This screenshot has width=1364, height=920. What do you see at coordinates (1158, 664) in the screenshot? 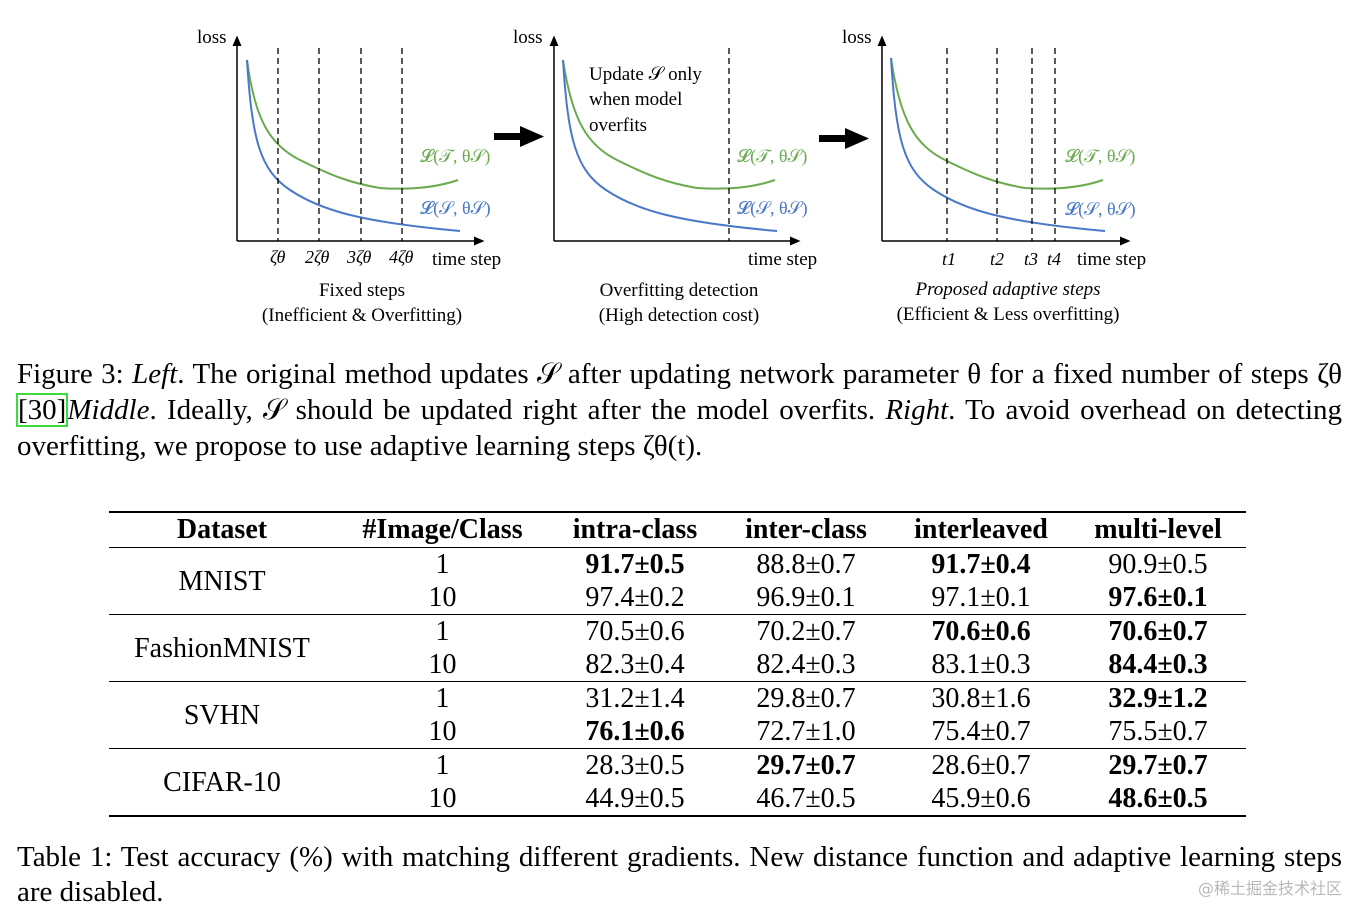
I see `accuracy-cell: 84.4±0.3` at bounding box center [1158, 664].